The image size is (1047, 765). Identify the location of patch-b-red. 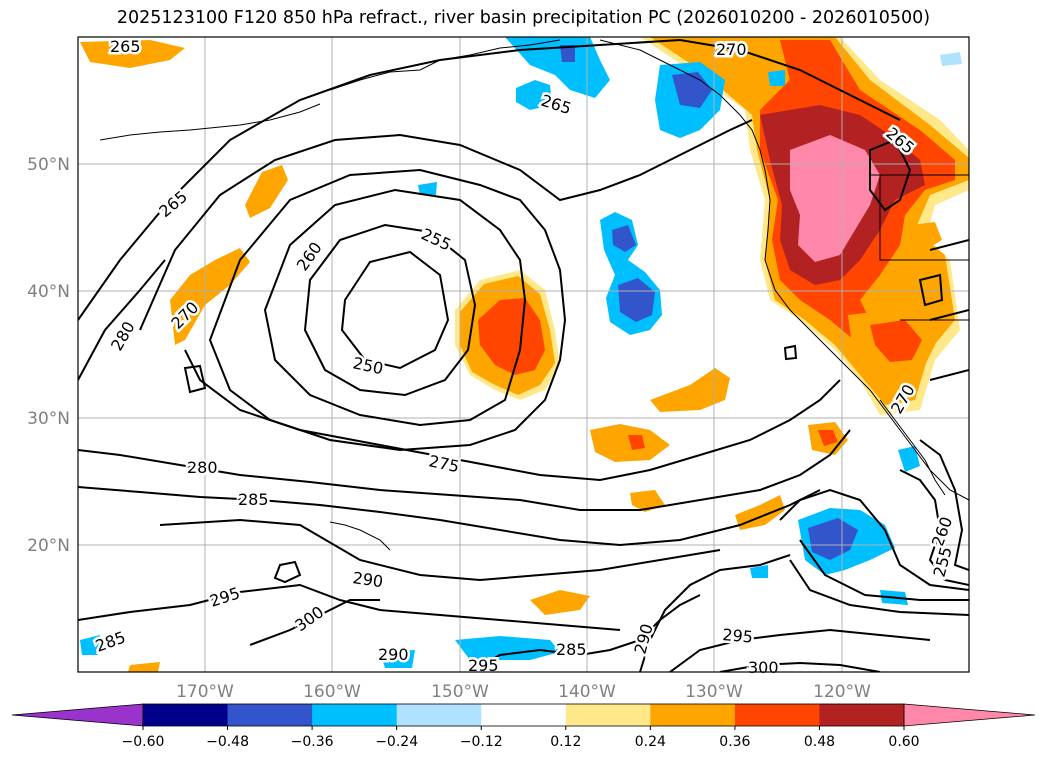
(636, 442).